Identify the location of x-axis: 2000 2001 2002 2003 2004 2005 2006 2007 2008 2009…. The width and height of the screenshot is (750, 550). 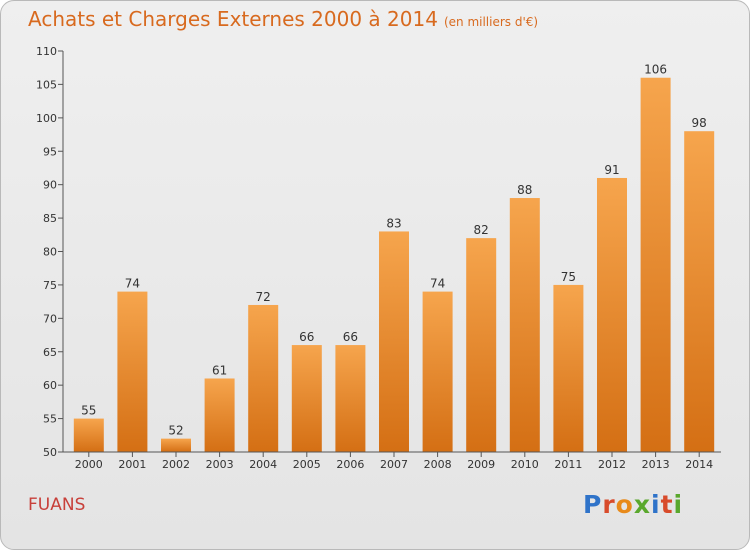
(392, 461).